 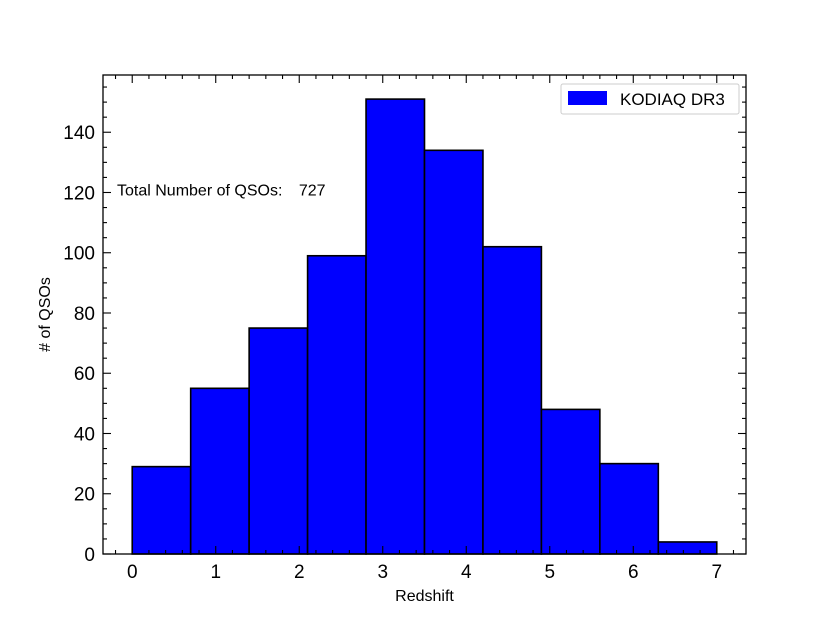 I want to click on x-tick-label: 7, so click(x=716, y=572).